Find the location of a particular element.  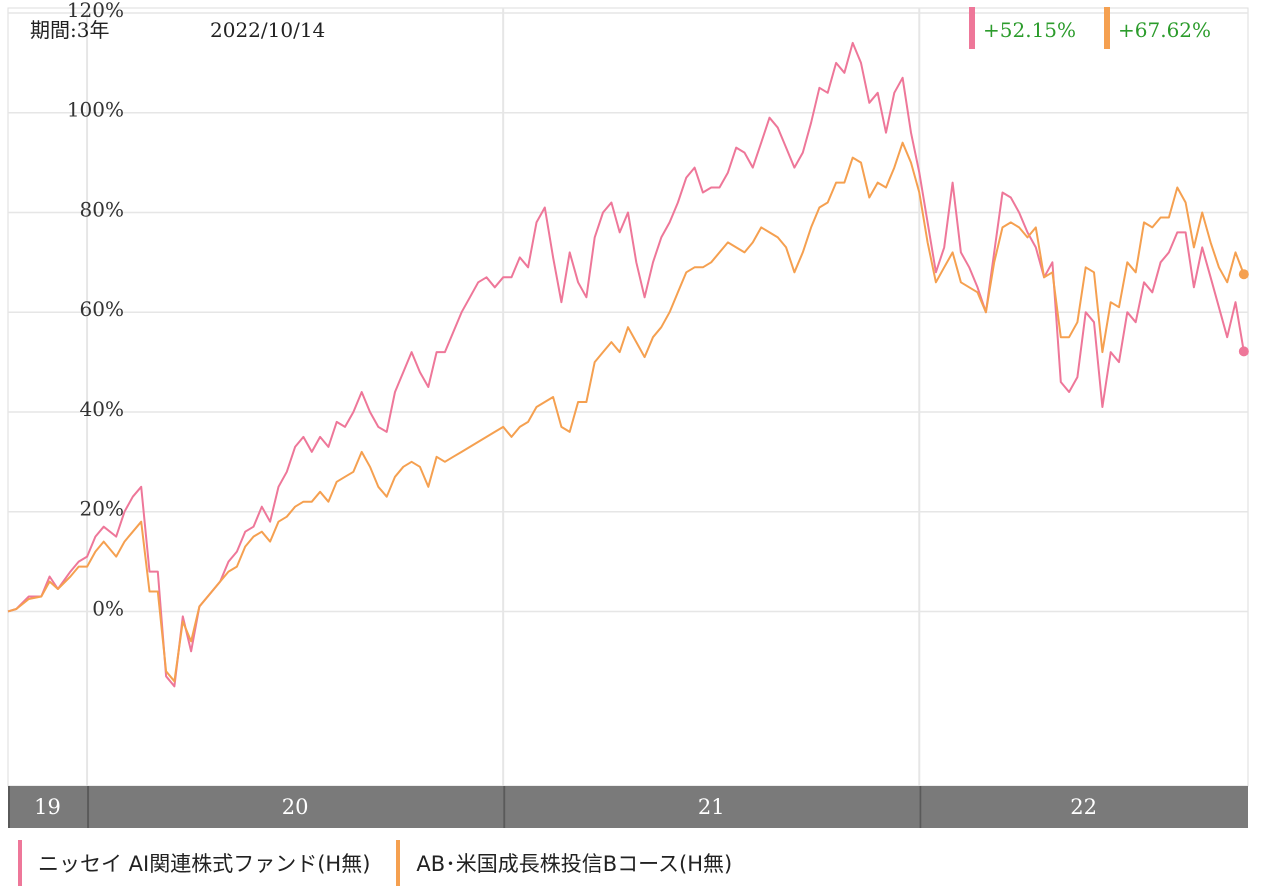

legend-label-pink: ニッセイ AI関連株式ファンド(H無) is located at coordinates (204, 864).